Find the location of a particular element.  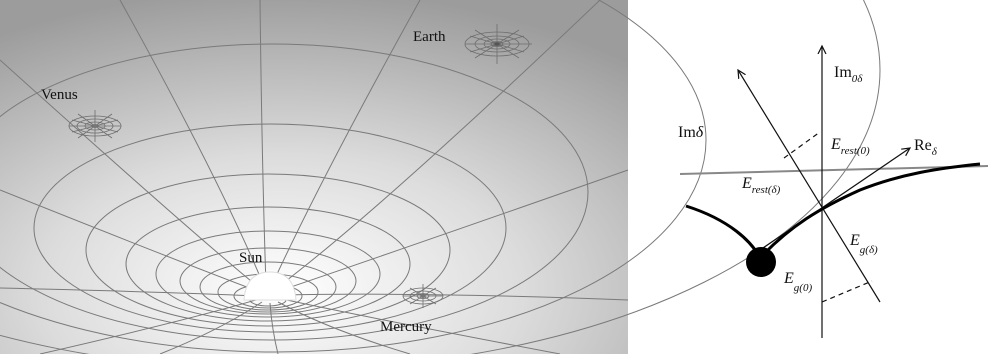

imdelta-label: Imδ is located at coordinates (691, 132).